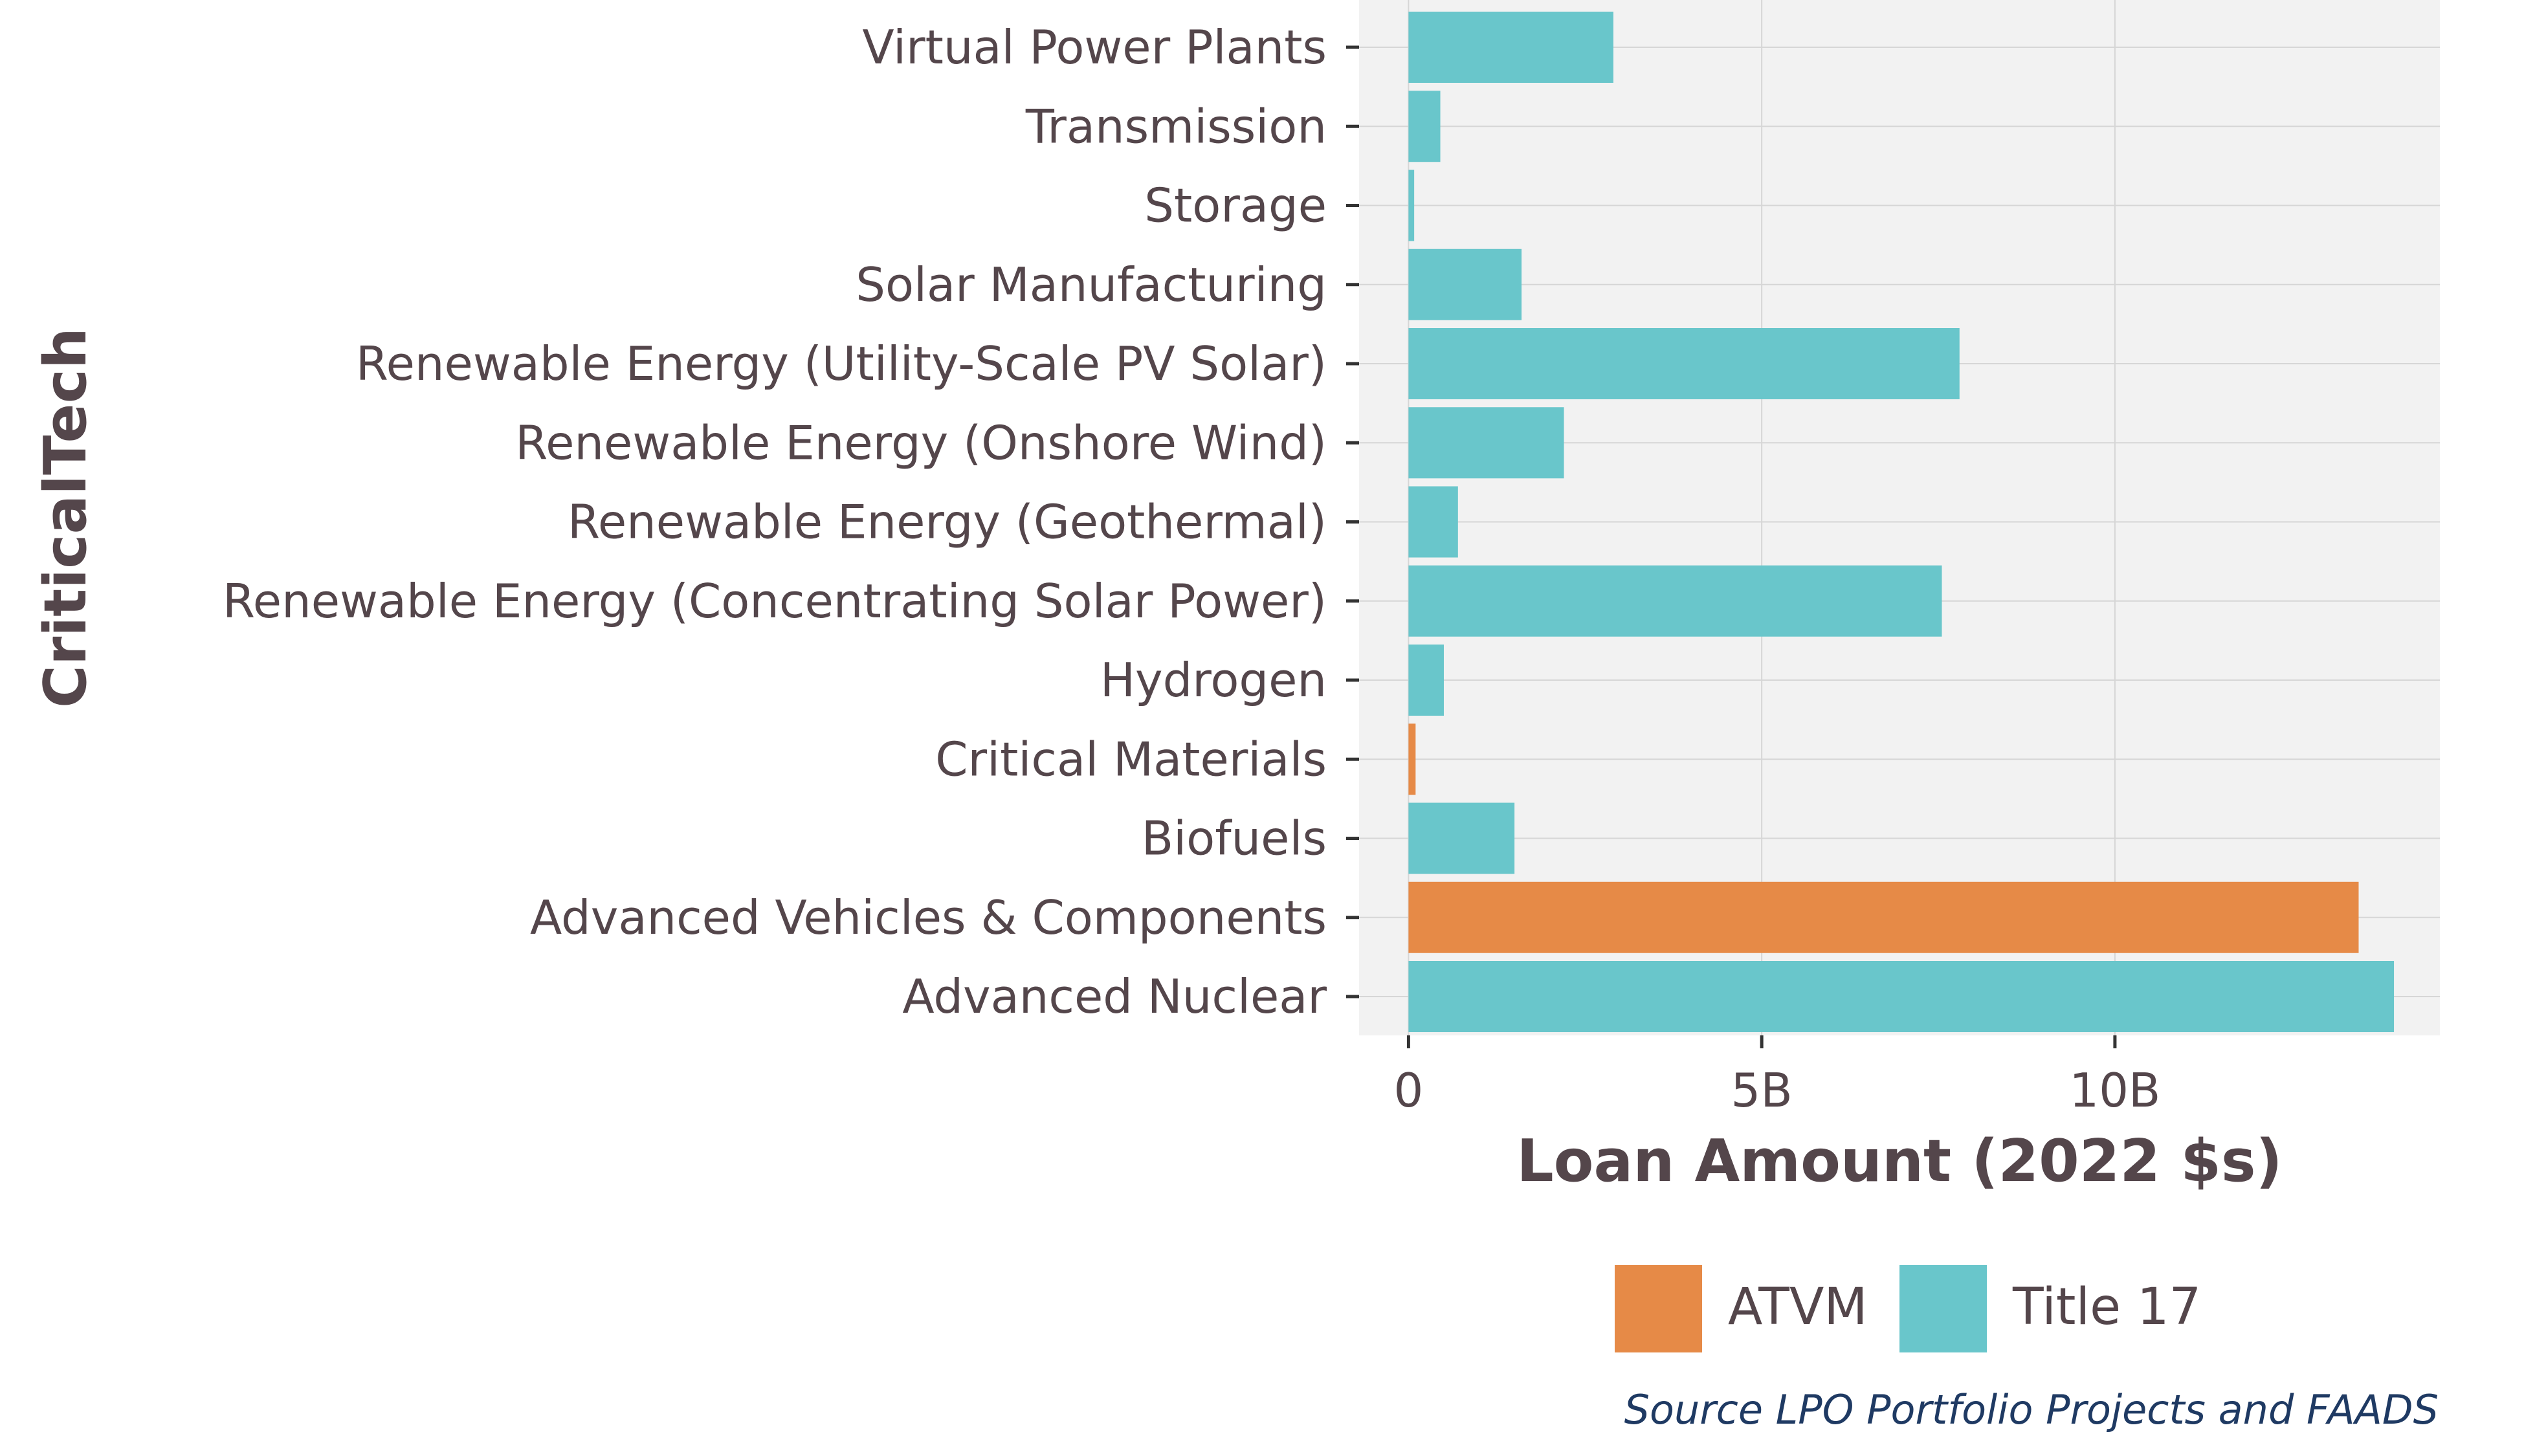 The height and width of the screenshot is (1456, 2524). I want to click on bar-hydrogen, so click(1426, 680).